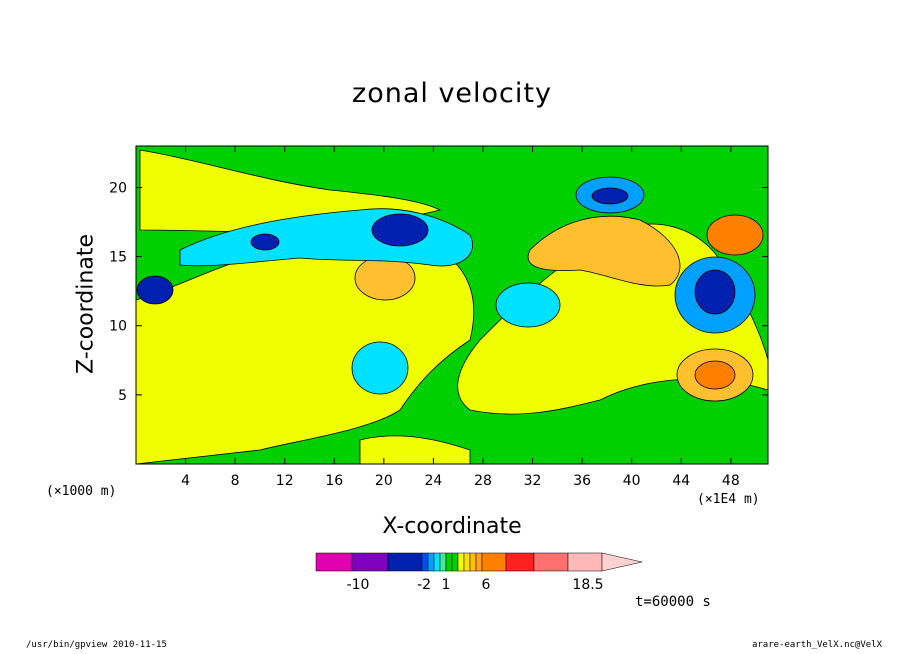 The image size is (904, 654). I want to click on x-tick-label: 12, so click(285, 481).